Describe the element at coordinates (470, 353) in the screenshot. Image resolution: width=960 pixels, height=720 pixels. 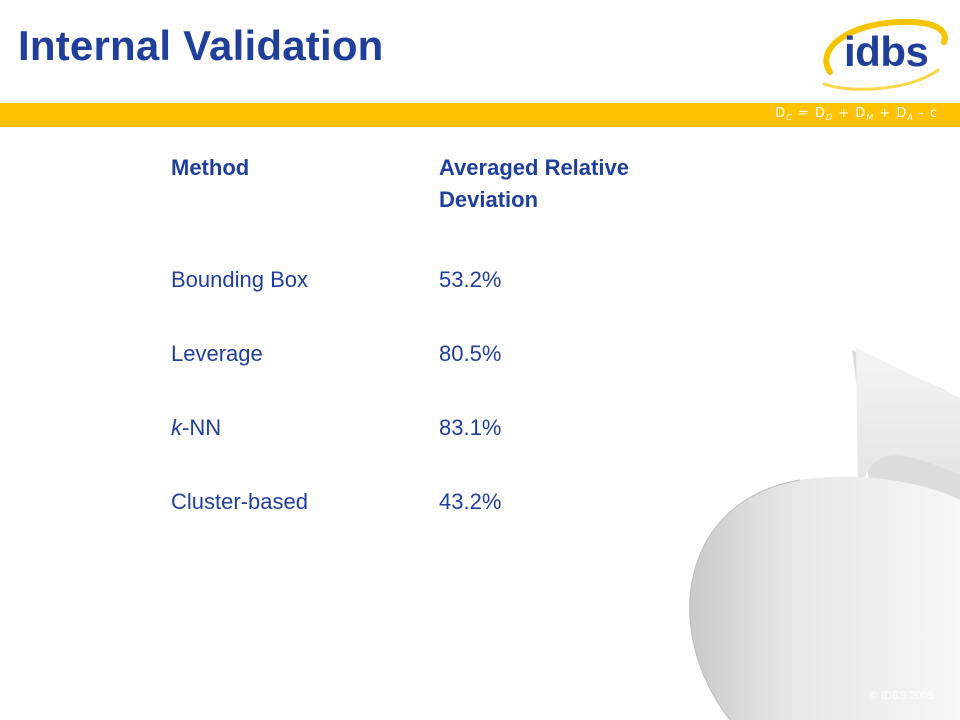
I see `row-value: 80.5%` at that location.